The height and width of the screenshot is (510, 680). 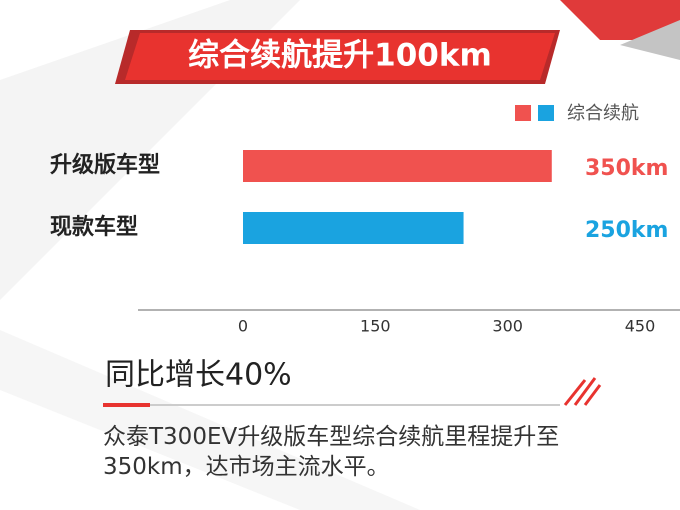 What do you see at coordinates (94, 227) in the screenshot?
I see `y-tick-label: 现款车型` at bounding box center [94, 227].